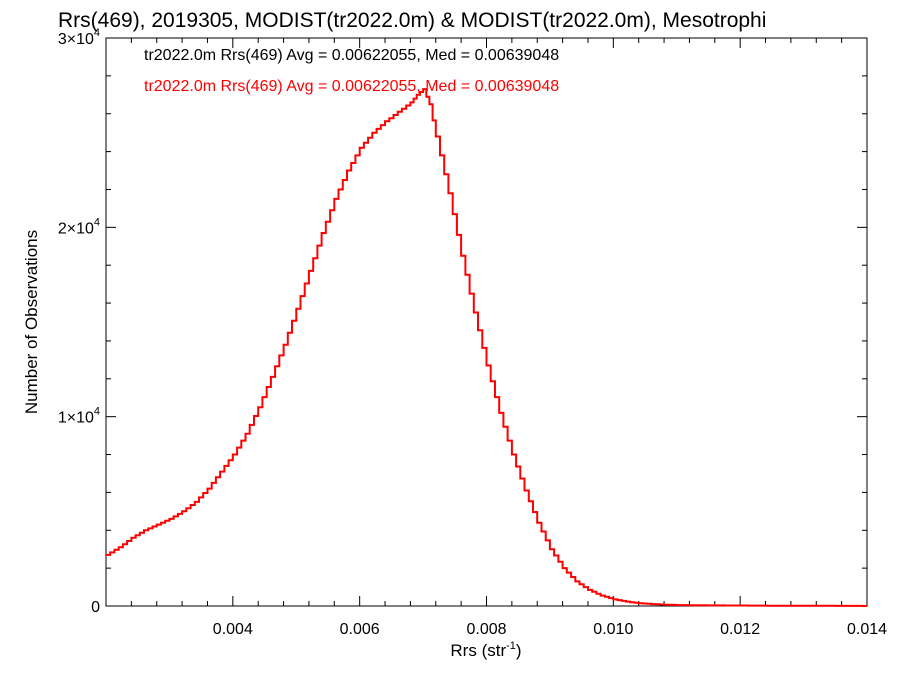 This screenshot has width=900, height=675. I want to click on y-tick-label: 2×10⁴, so click(79, 226).